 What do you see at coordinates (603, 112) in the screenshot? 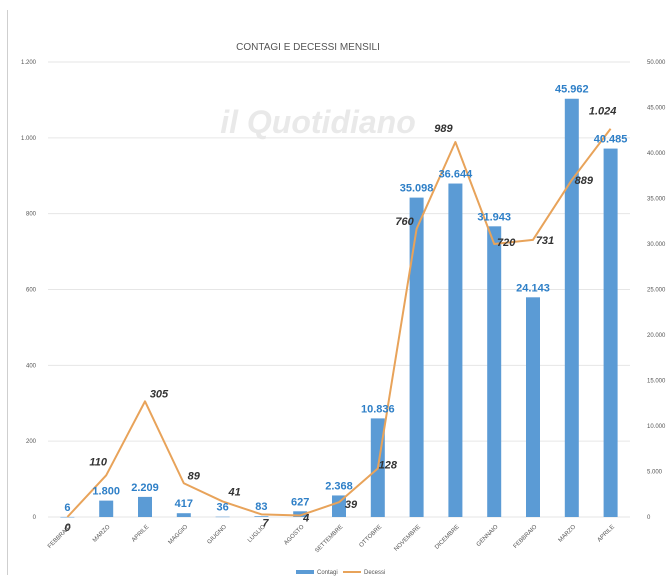
I see `line-data-label: 1.024` at bounding box center [603, 112].